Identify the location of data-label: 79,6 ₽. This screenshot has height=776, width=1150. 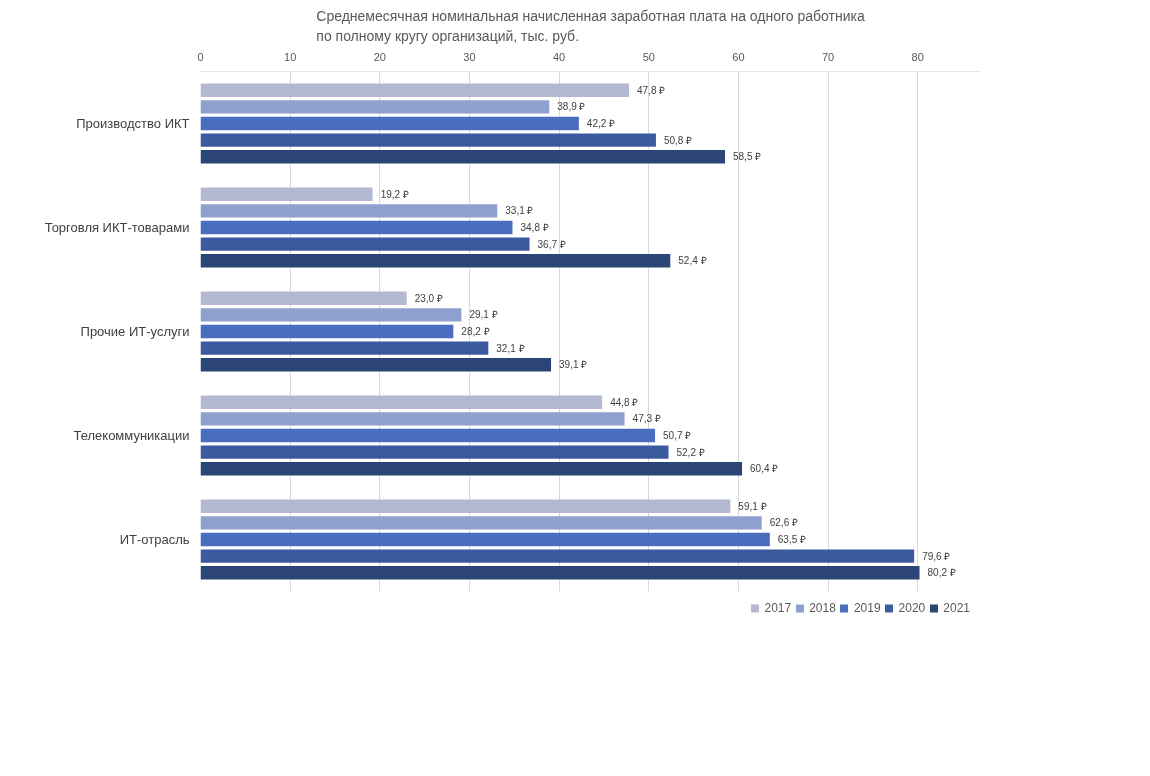
(936, 556).